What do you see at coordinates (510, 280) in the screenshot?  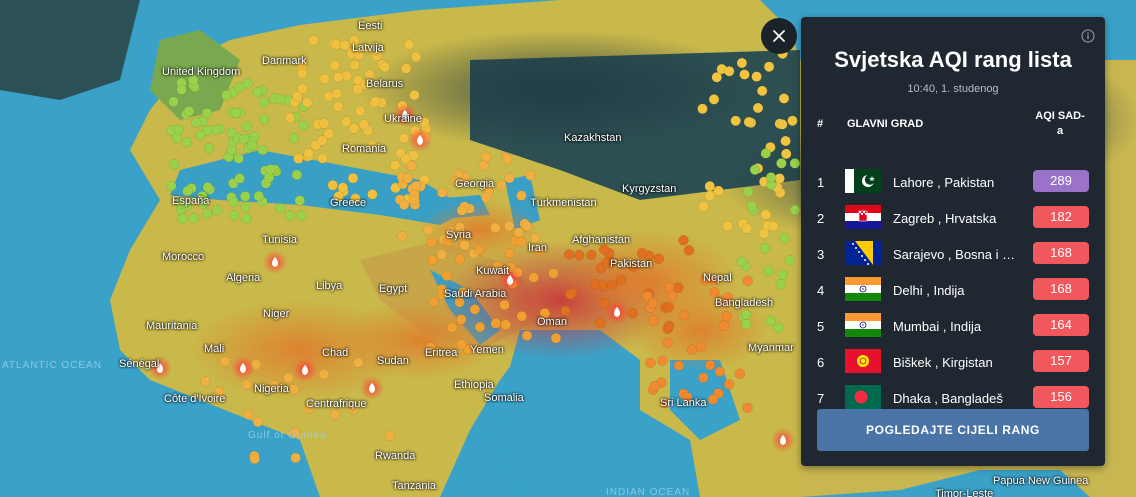 I see `fire-icon` at bounding box center [510, 280].